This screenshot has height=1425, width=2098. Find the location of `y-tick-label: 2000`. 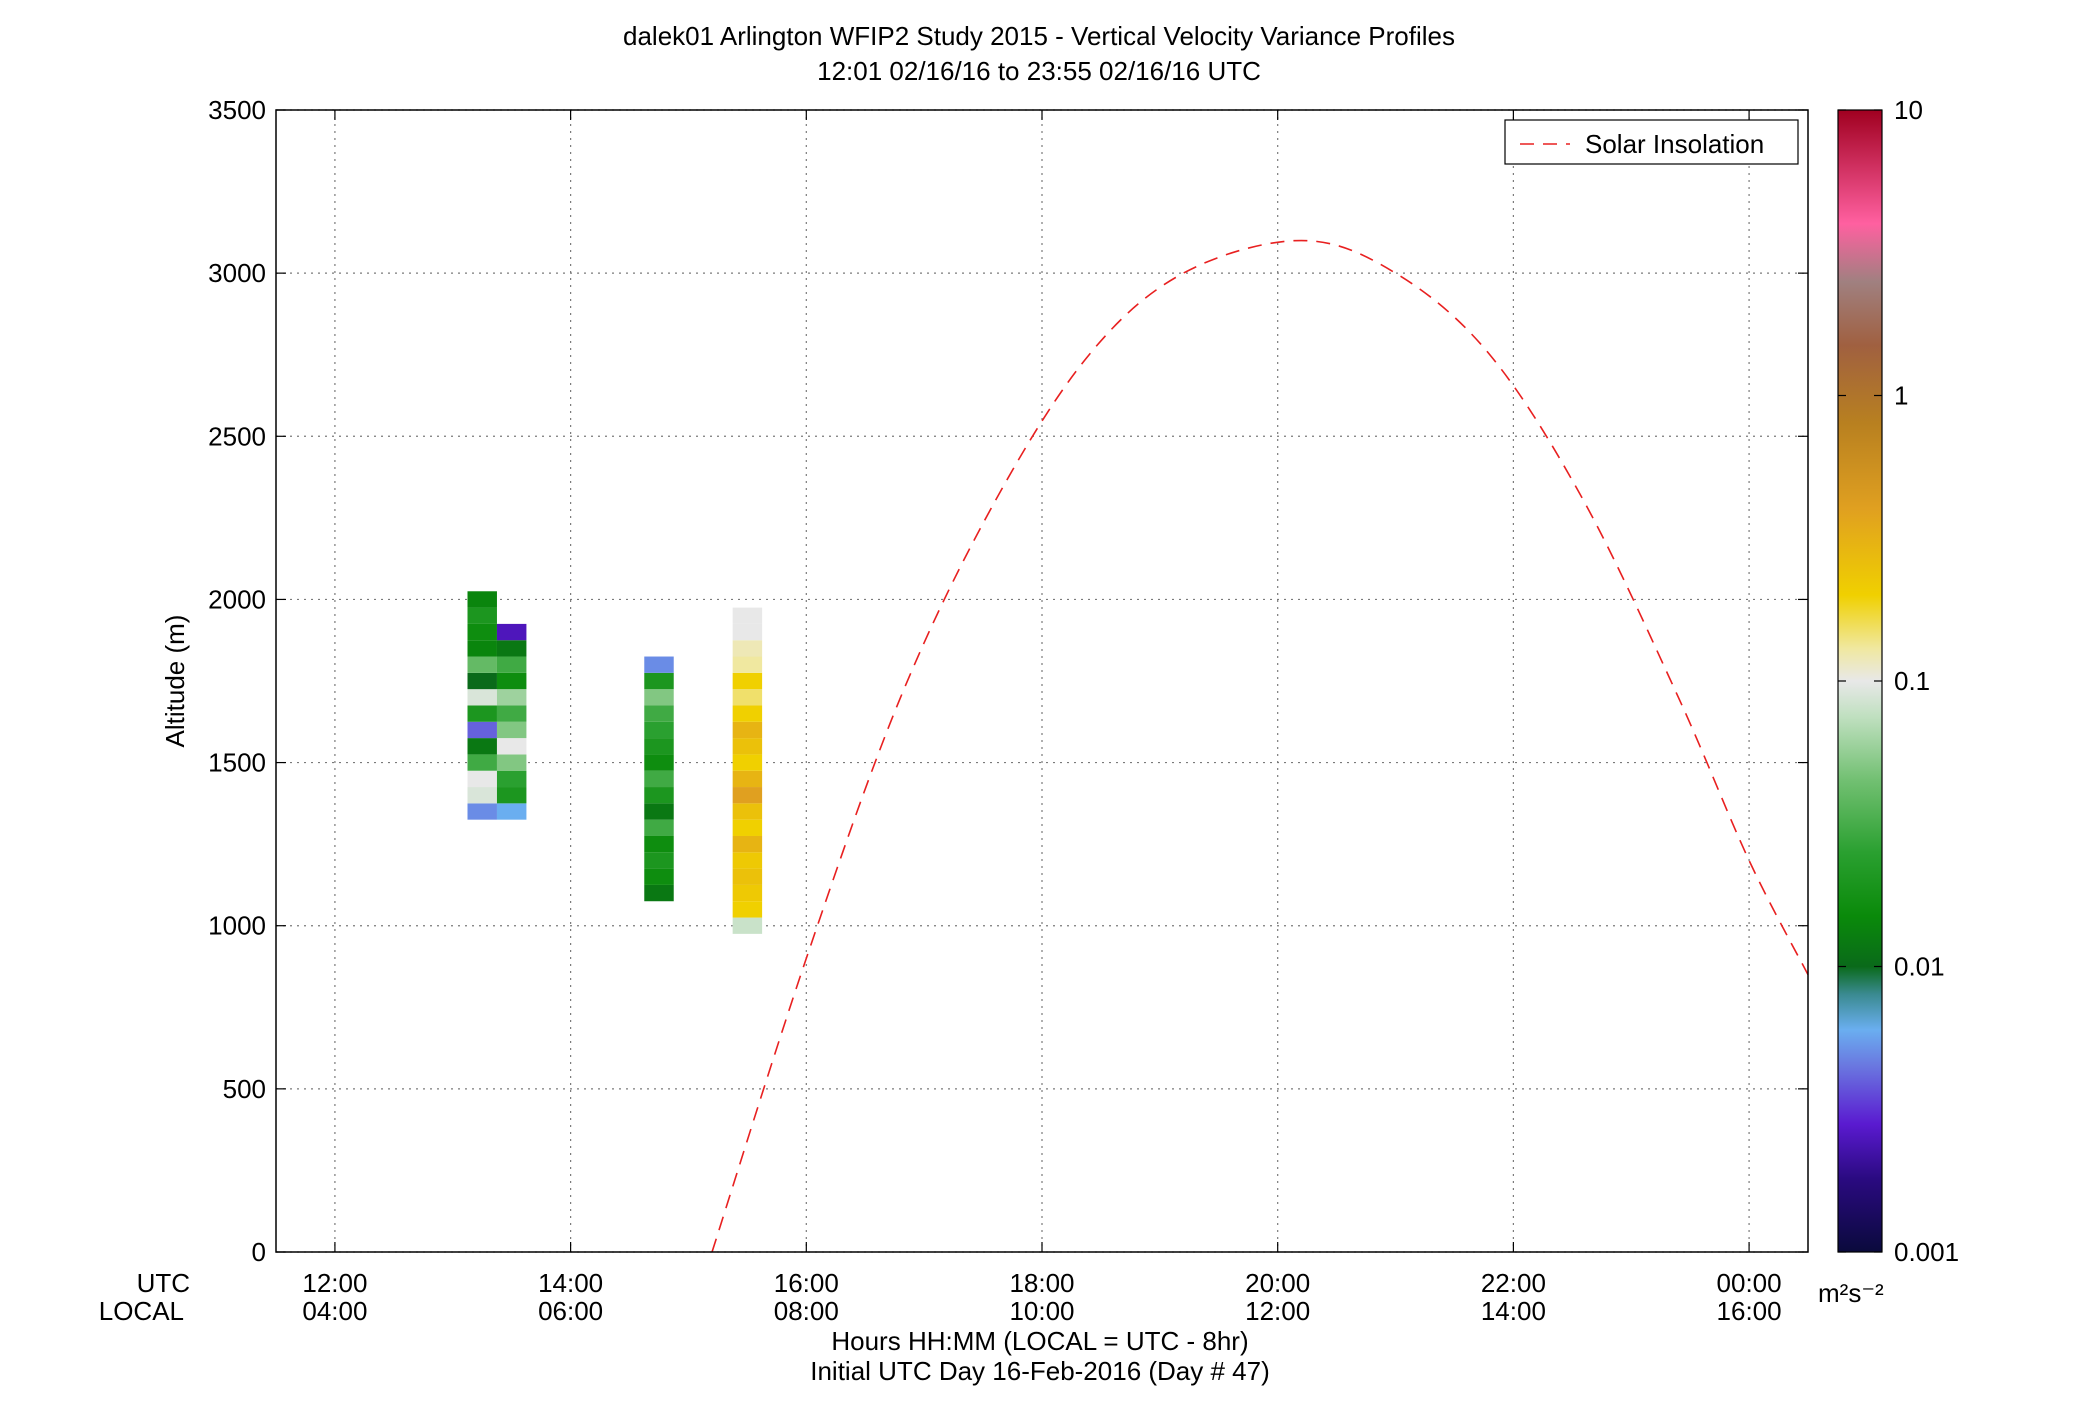

y-tick-label: 2000 is located at coordinates (237, 599).